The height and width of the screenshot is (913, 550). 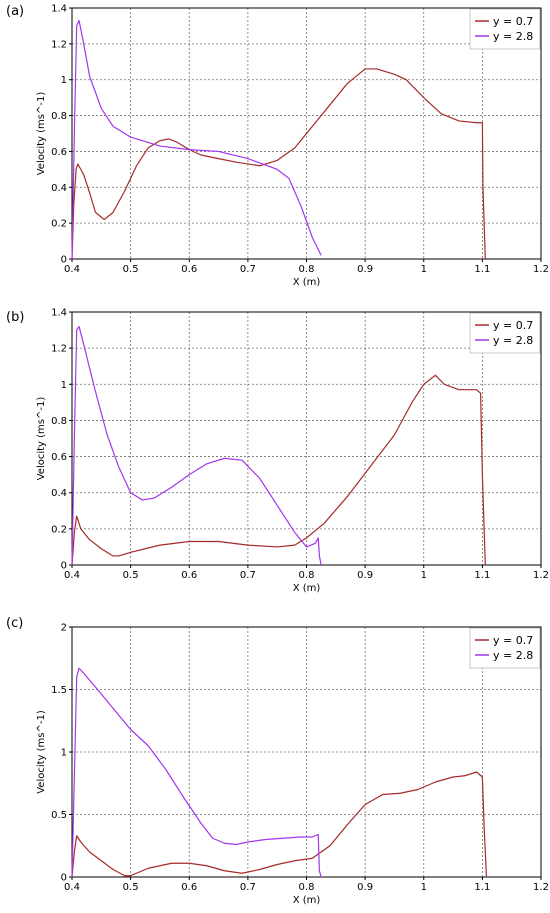 I want to click on panel-label: (a), so click(x=15, y=11).